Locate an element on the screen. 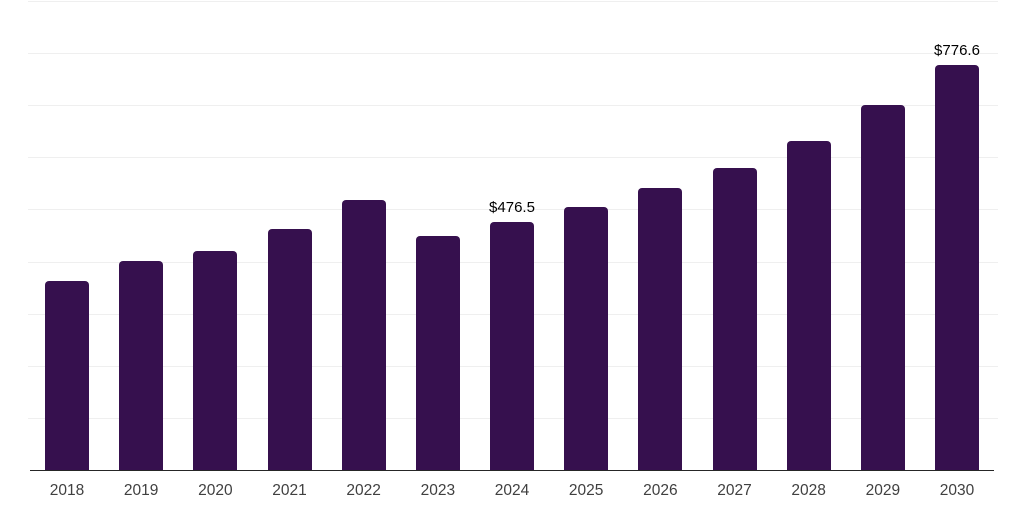  x-tick-label-2028: 2028 is located at coordinates (808, 490).